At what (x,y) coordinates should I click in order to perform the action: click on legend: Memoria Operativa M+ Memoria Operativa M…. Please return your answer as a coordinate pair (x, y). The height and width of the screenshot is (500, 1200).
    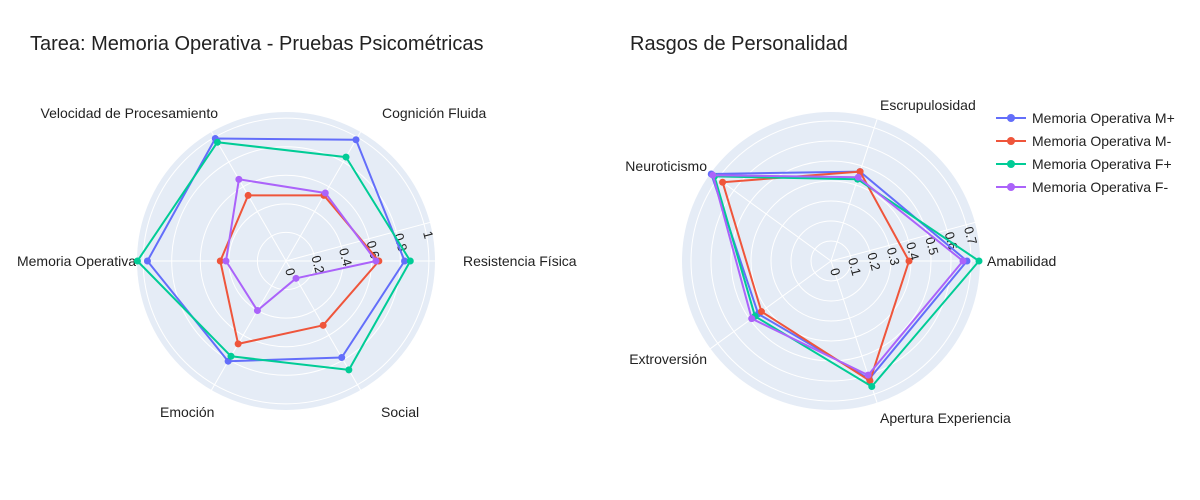
    Looking at the image, I should click on (1085, 152).